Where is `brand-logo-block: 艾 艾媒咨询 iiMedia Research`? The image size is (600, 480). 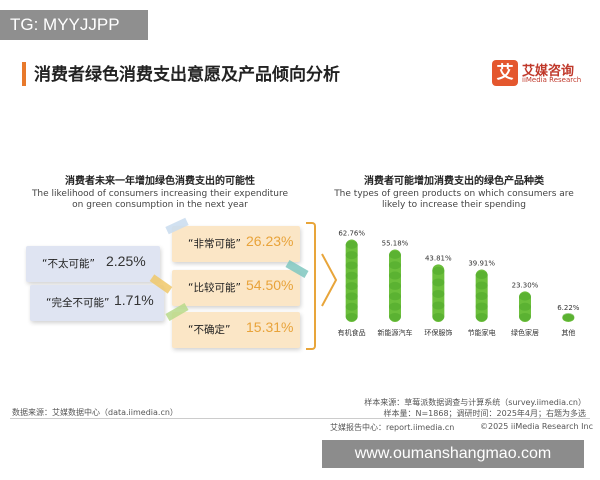
brand-logo-block: 艾 艾媒咨询 iiMedia Research is located at coordinates (542, 75).